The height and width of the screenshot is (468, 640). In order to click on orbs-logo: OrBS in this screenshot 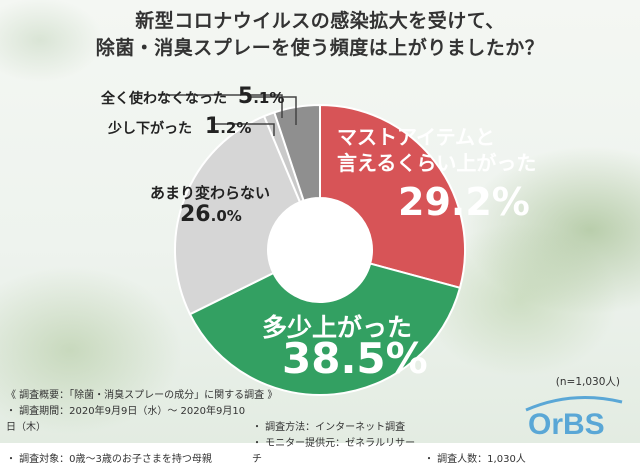, I will do `click(574, 417)`.